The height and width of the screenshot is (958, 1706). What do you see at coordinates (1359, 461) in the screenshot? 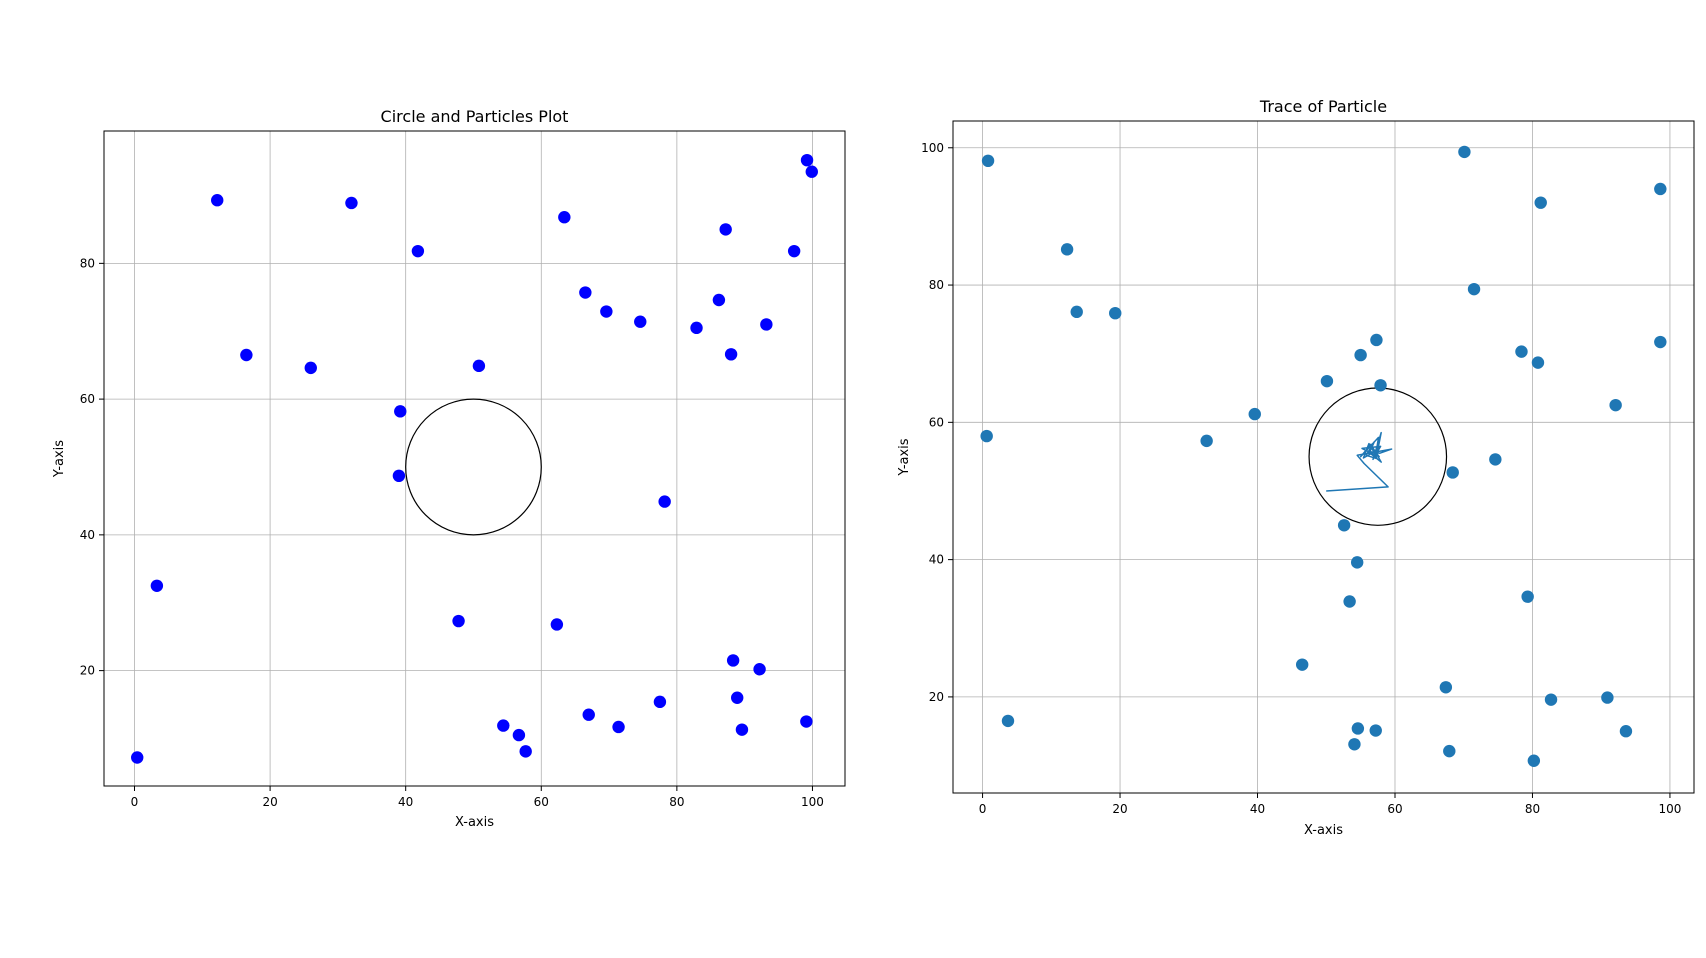
I see `particle-trace-line` at bounding box center [1359, 461].